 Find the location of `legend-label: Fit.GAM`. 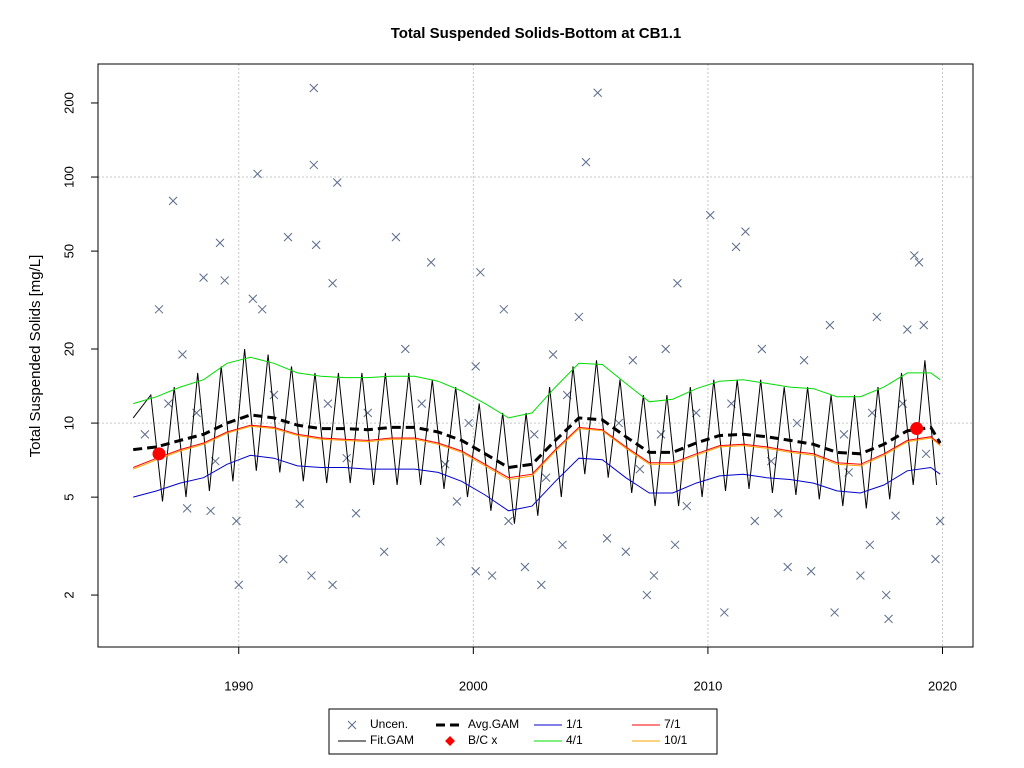

legend-label: Fit.GAM is located at coordinates (392, 740).